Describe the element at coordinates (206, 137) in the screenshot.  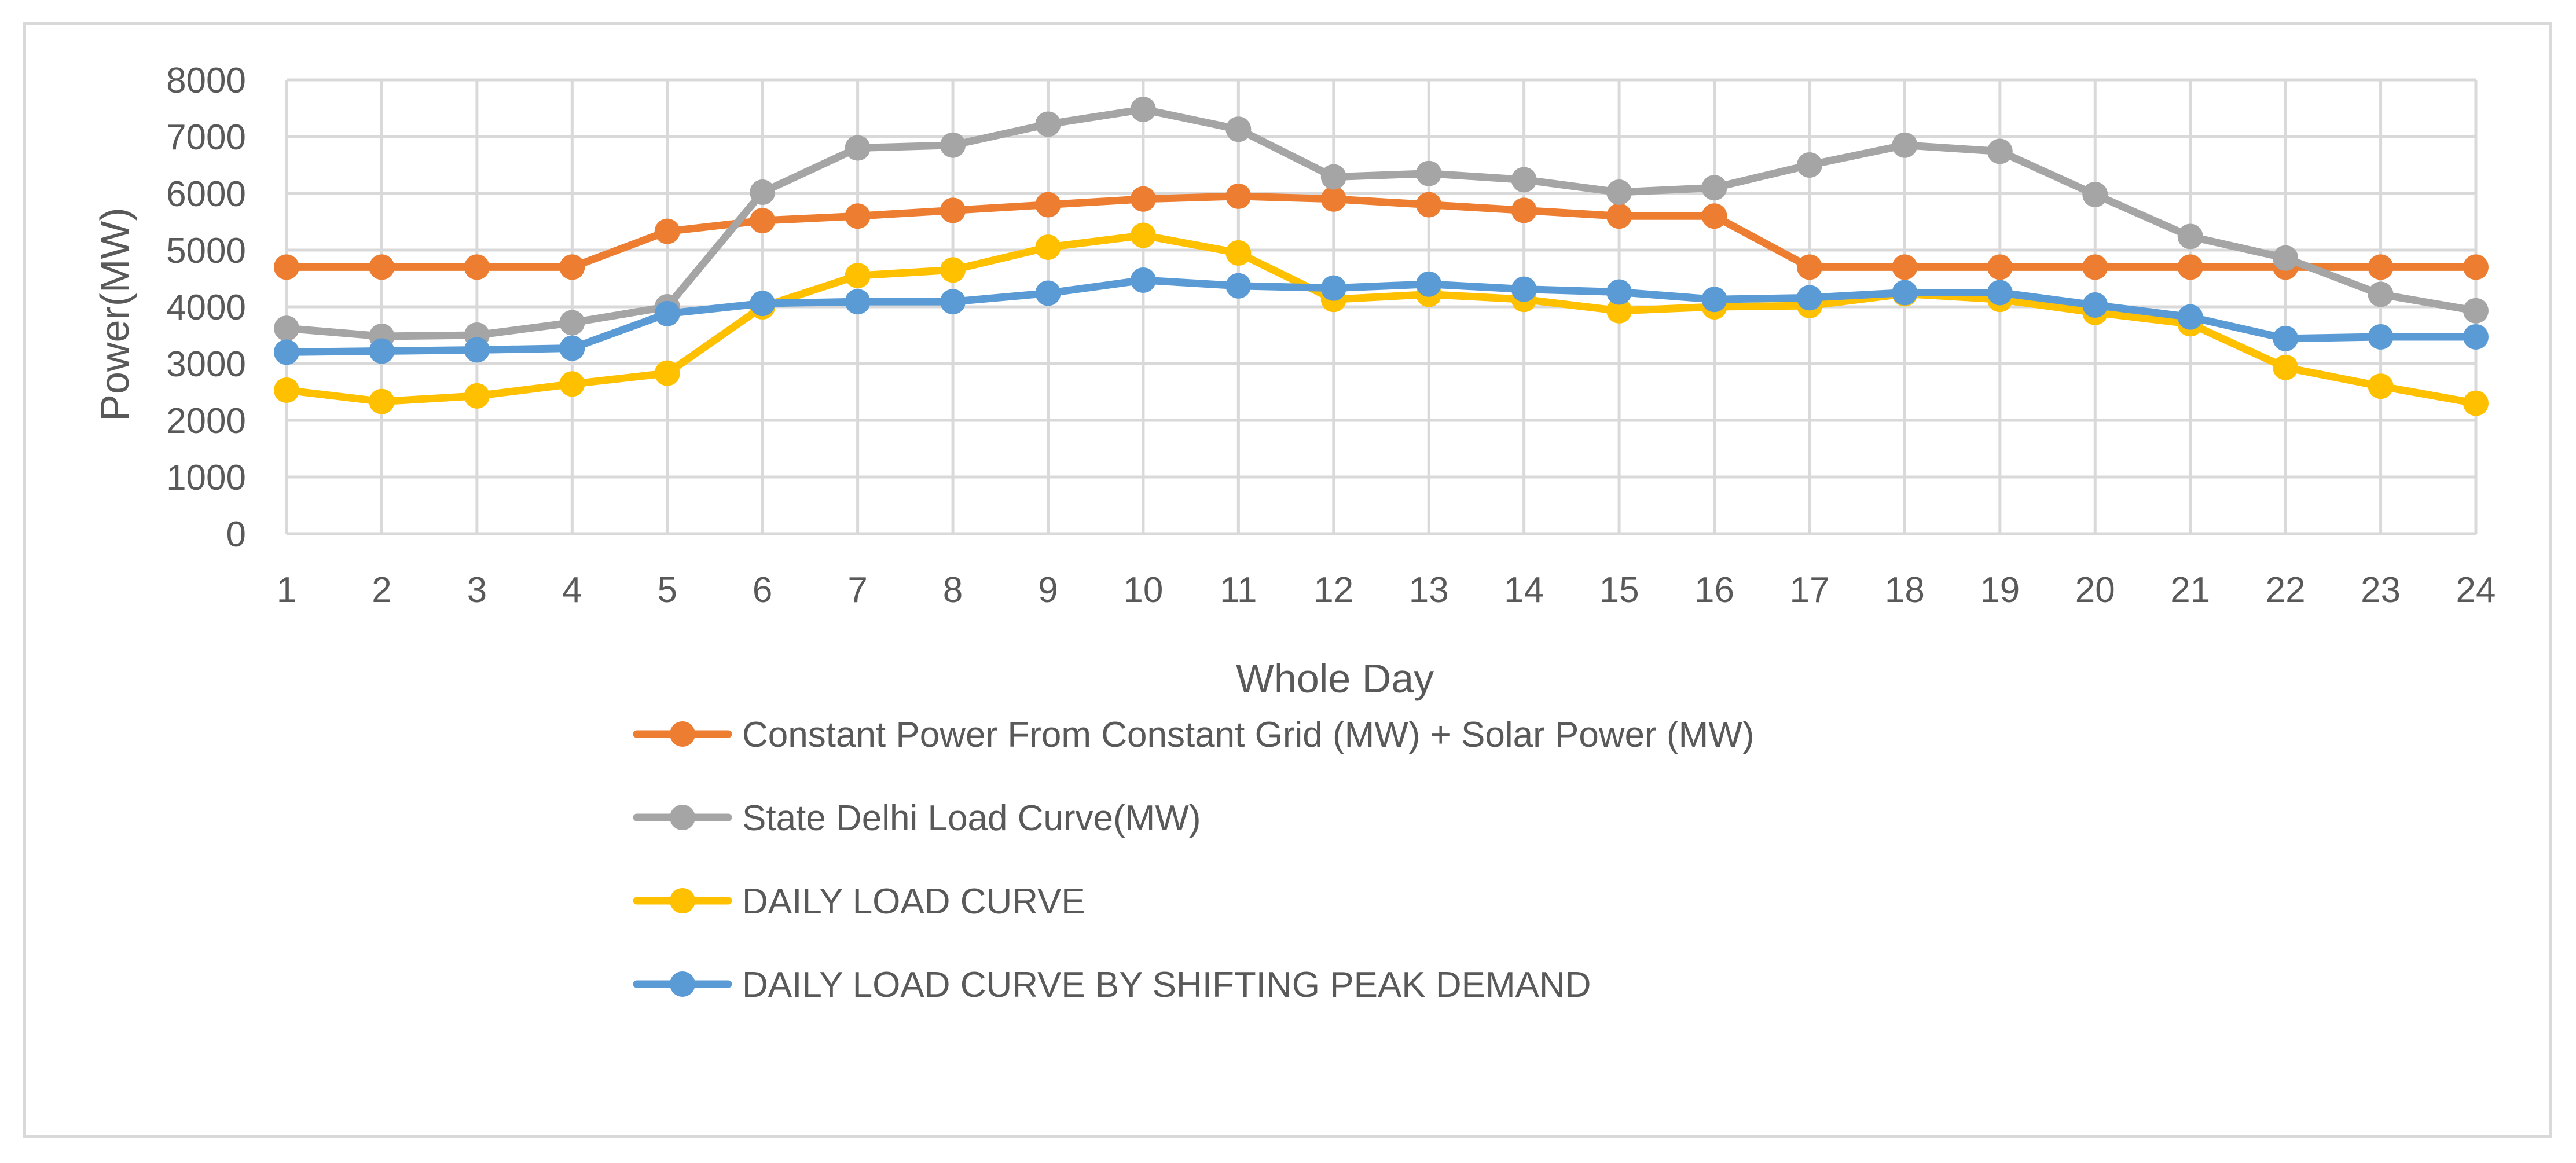
I see `y-tick-label: 7000` at that location.